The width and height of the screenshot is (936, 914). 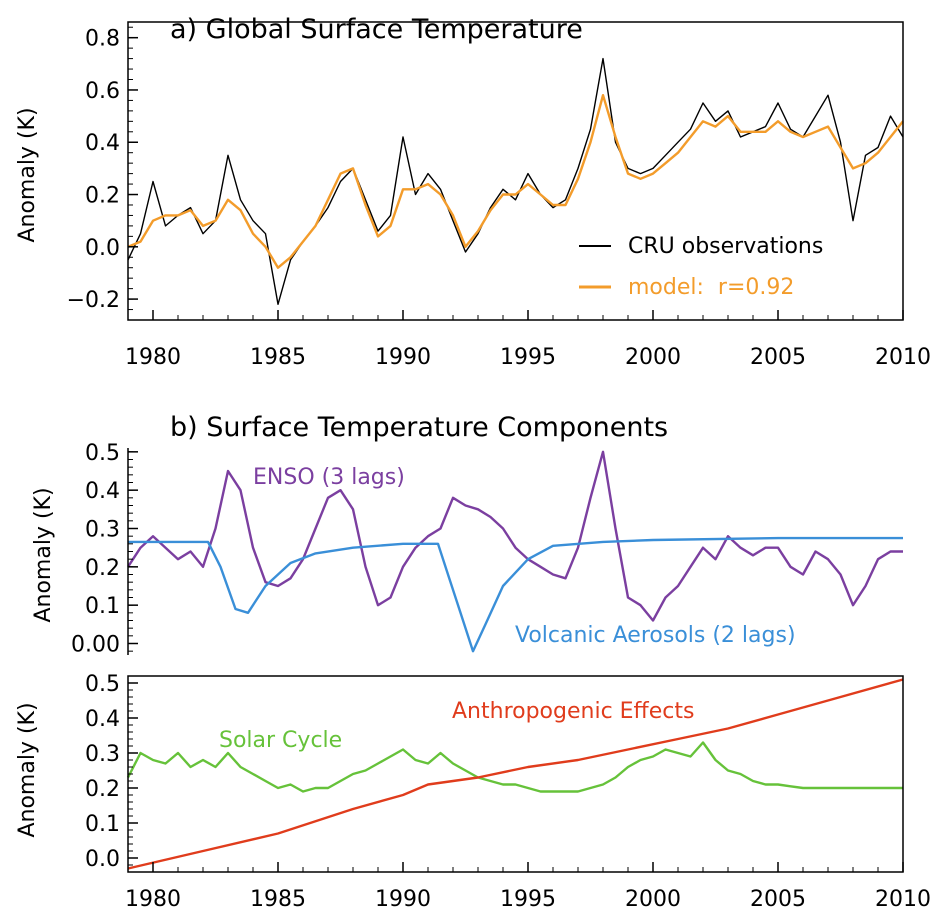 I want to click on legend-label-model: model: r=0.92, so click(x=711, y=287).